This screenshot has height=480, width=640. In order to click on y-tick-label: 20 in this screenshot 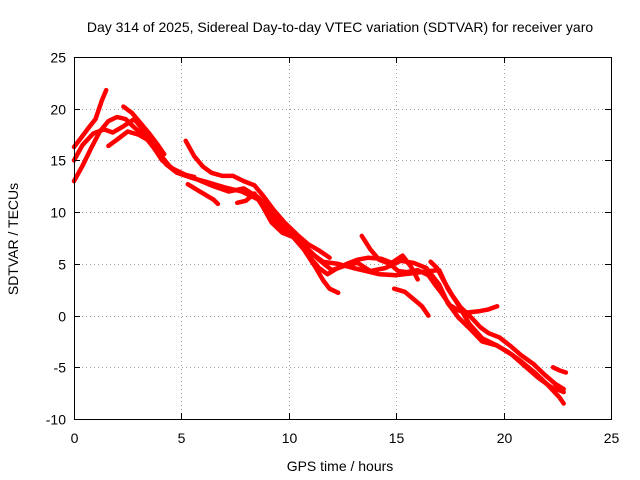, I will do `click(58, 110)`.